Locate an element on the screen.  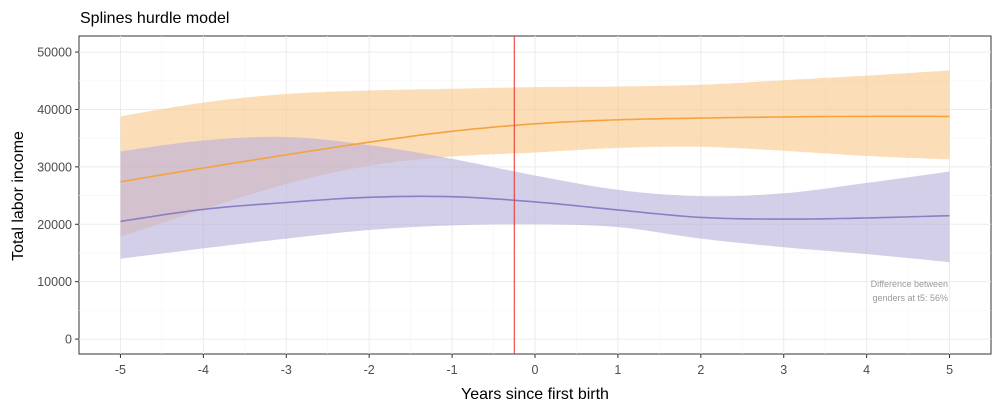
x-tick-label: -3 is located at coordinates (286, 370).